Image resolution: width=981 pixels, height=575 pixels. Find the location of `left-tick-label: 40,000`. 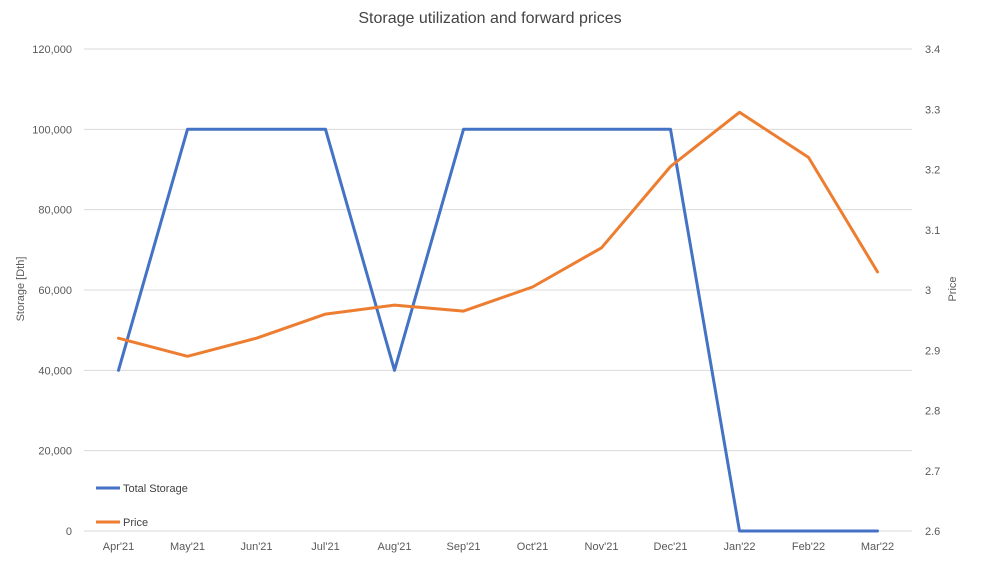

left-tick-label: 40,000 is located at coordinates (55, 371).